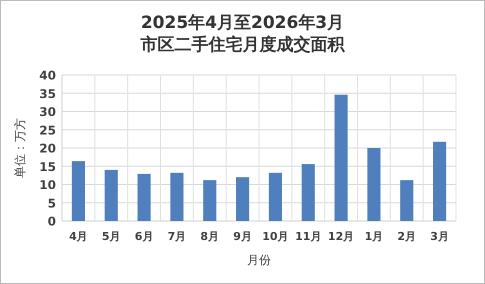 This screenshot has height=284, width=485. What do you see at coordinates (439, 236) in the screenshot?
I see `x-tick-label: 3月` at bounding box center [439, 236].